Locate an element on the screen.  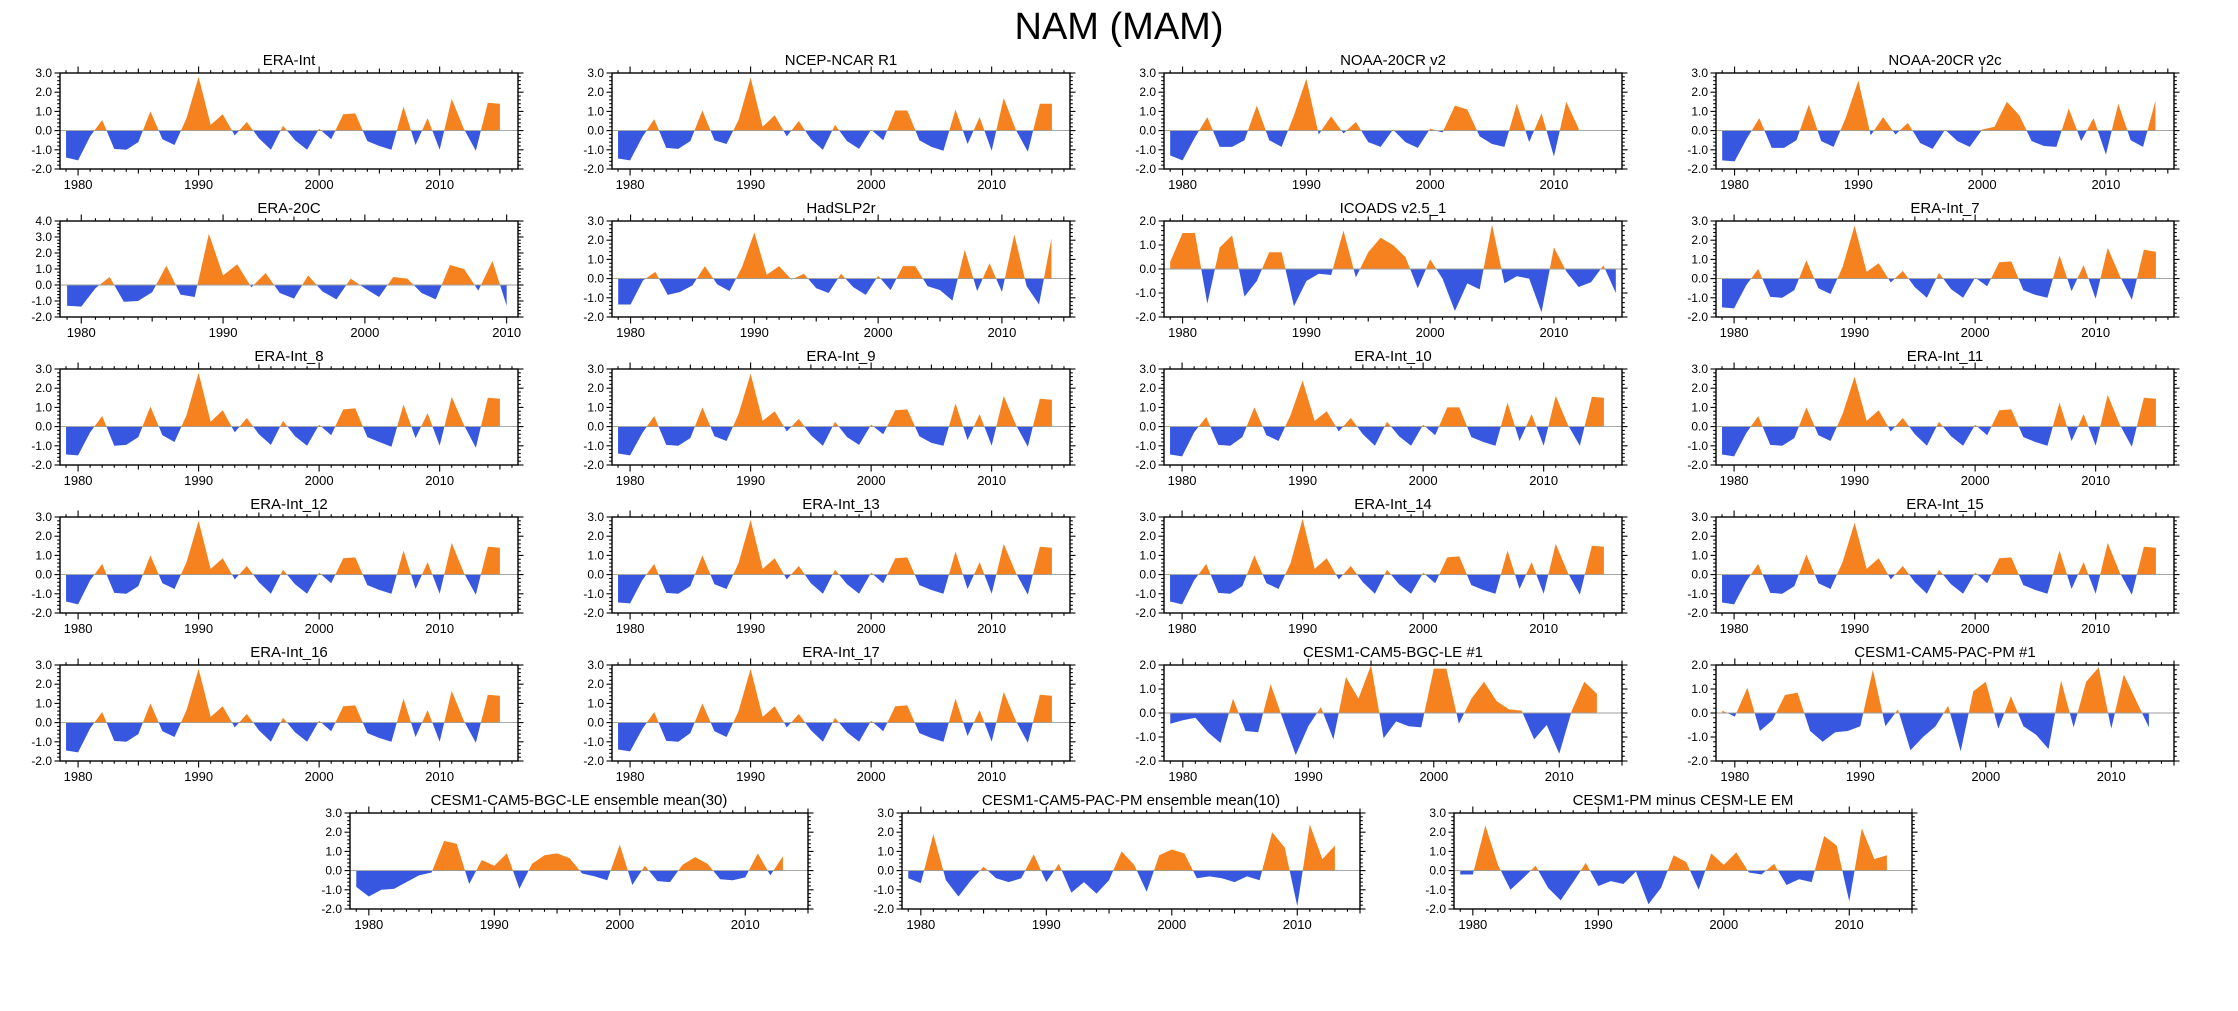
svg-text: CESM1-CAM5-BGC-LE #1 is located at coordinates (1393, 653).